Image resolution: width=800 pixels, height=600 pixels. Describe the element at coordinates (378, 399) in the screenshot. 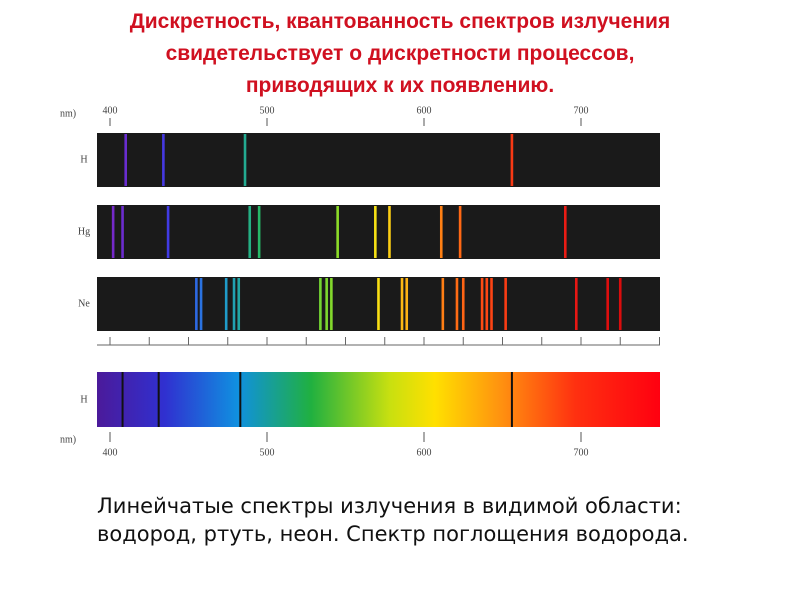

I see `absorption-band` at that location.